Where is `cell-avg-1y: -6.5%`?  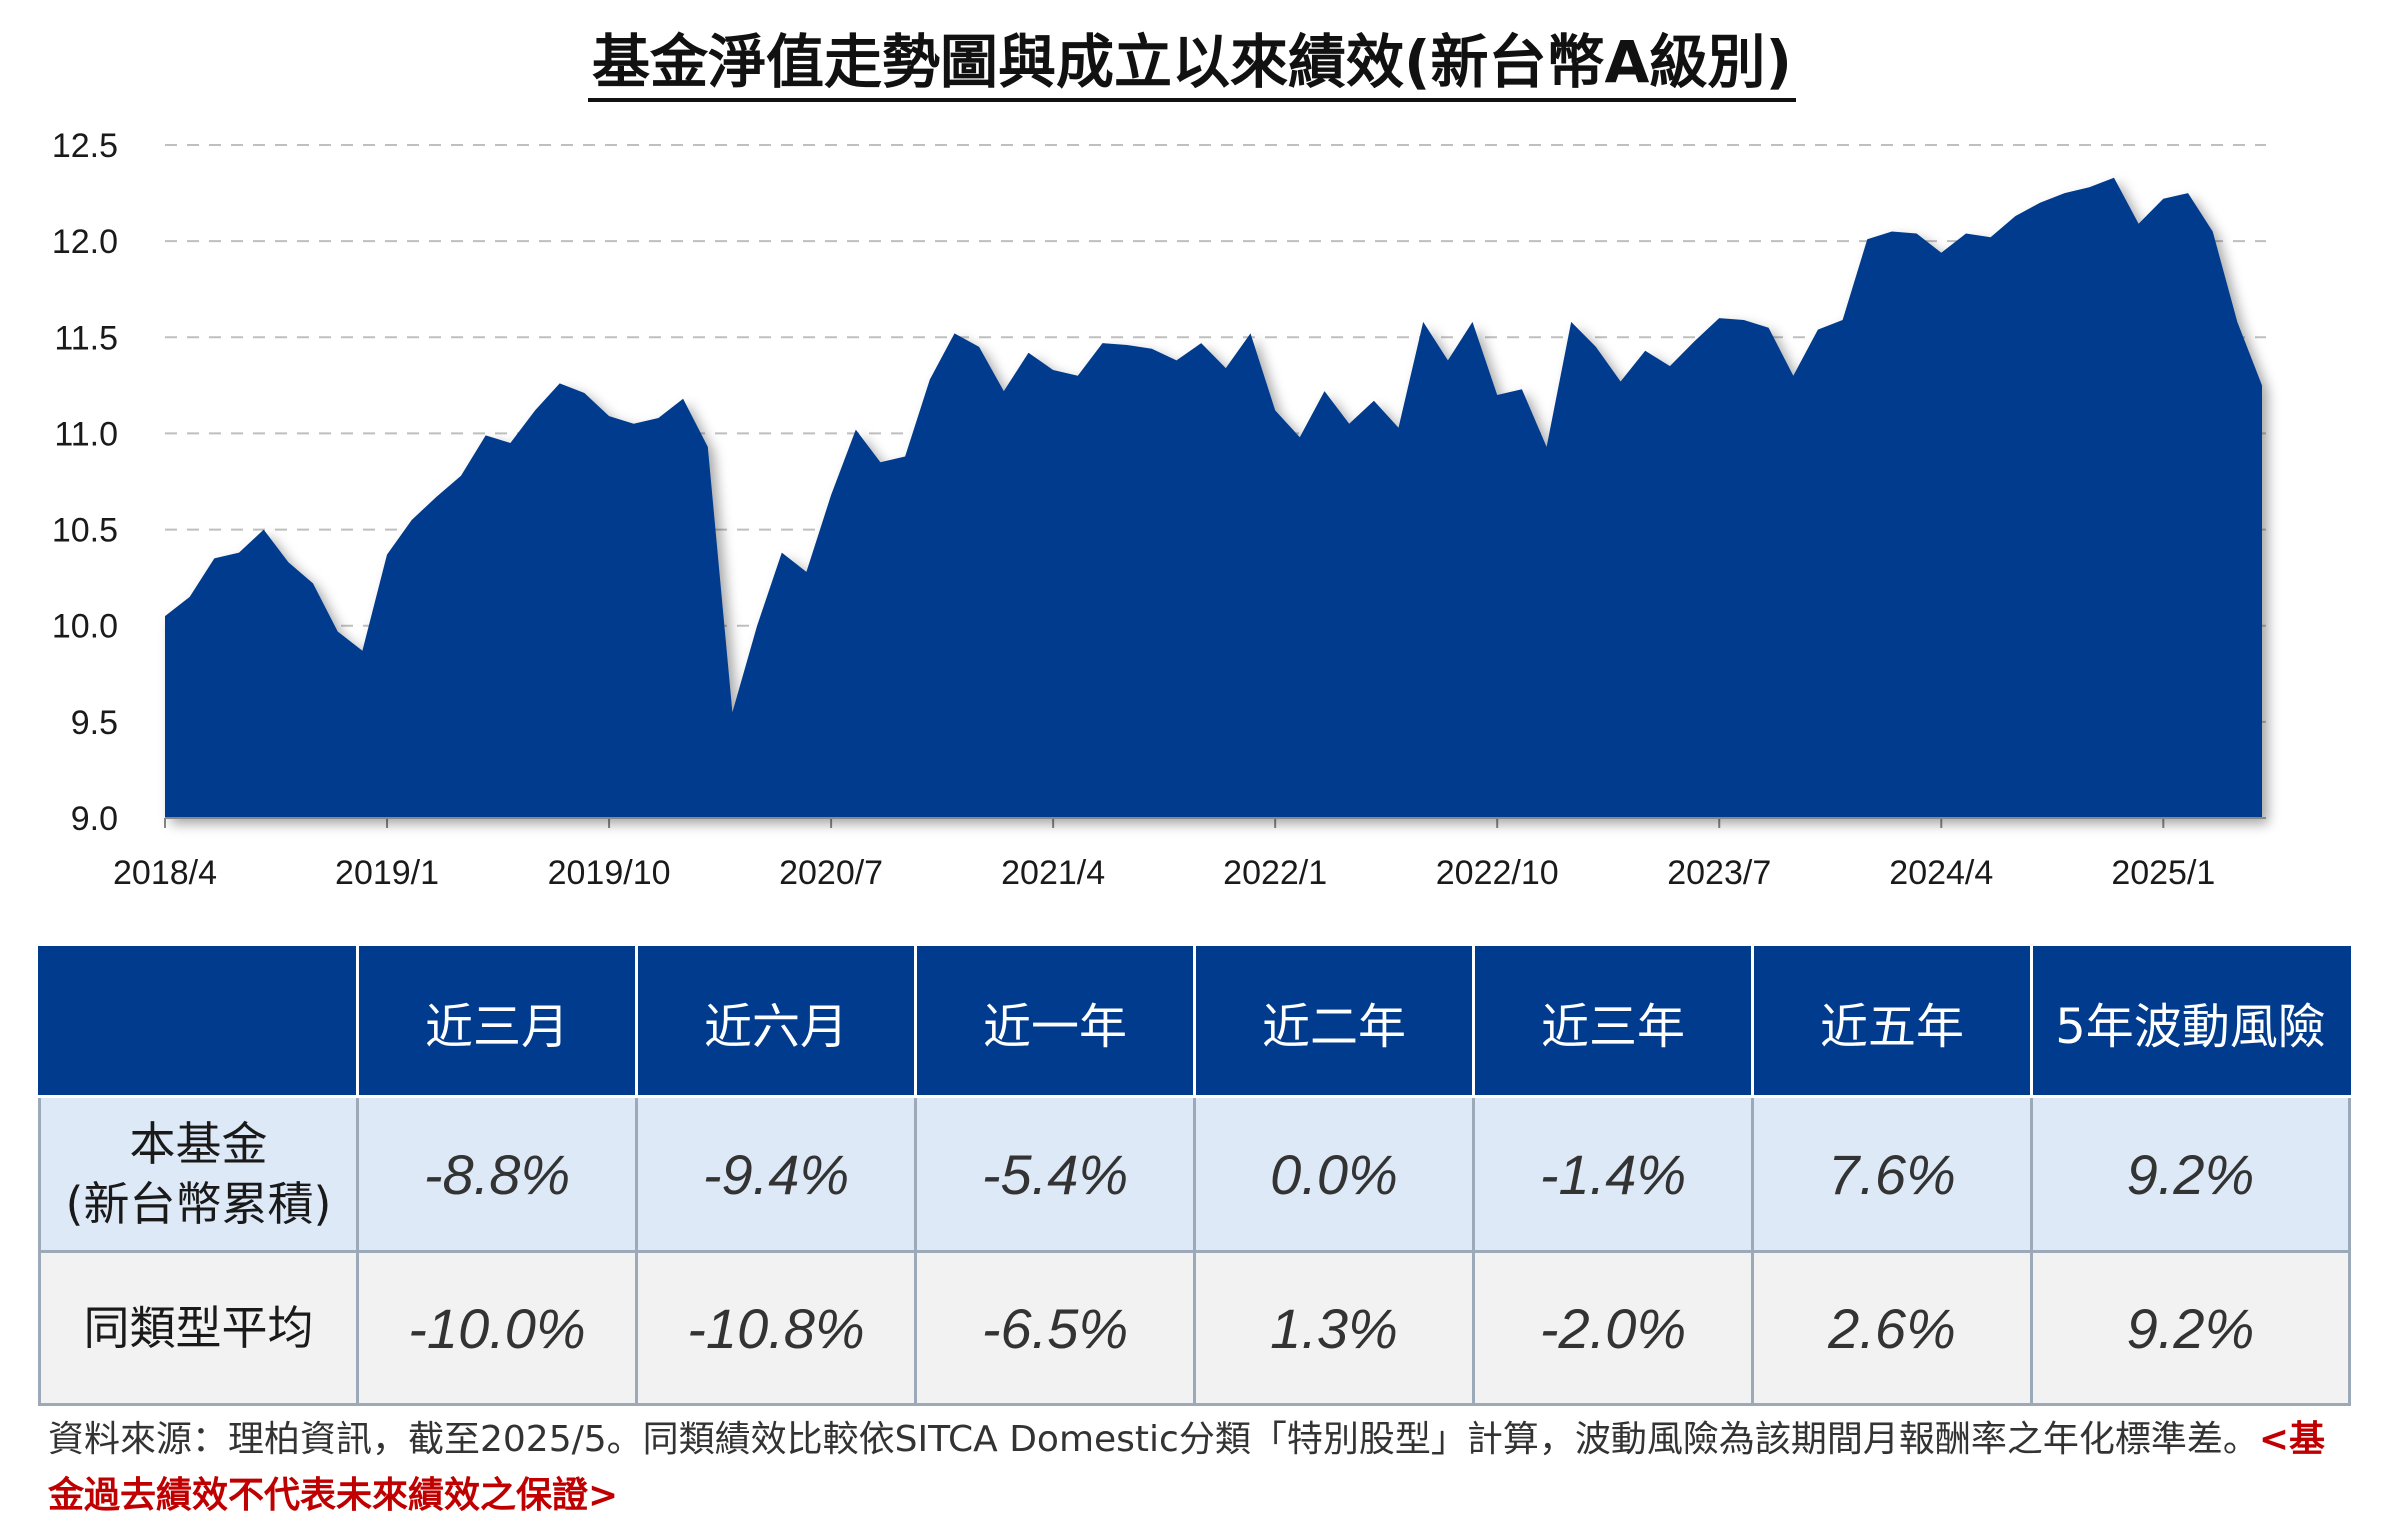
cell-avg-1y: -6.5% is located at coordinates (1055, 1328).